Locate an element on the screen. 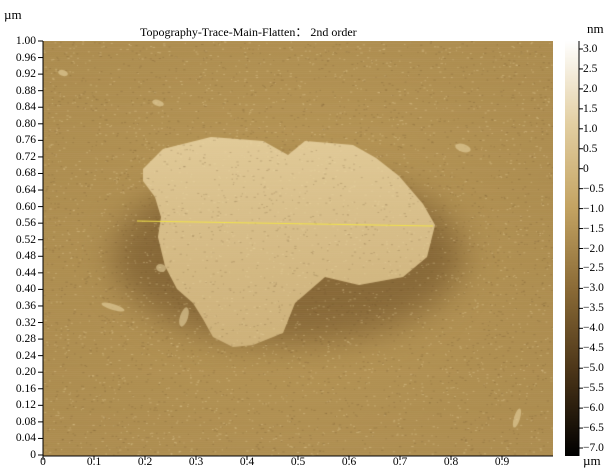 The image size is (616, 471). y-tick-label: 0.56 is located at coordinates (25, 223).